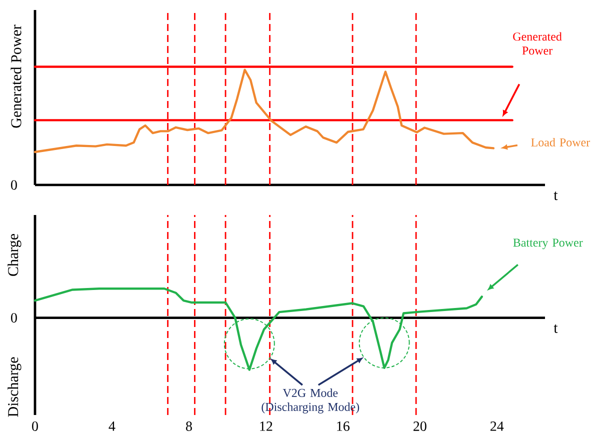  Describe the element at coordinates (497, 426) in the screenshot. I see `x-tick-label: 24` at that location.